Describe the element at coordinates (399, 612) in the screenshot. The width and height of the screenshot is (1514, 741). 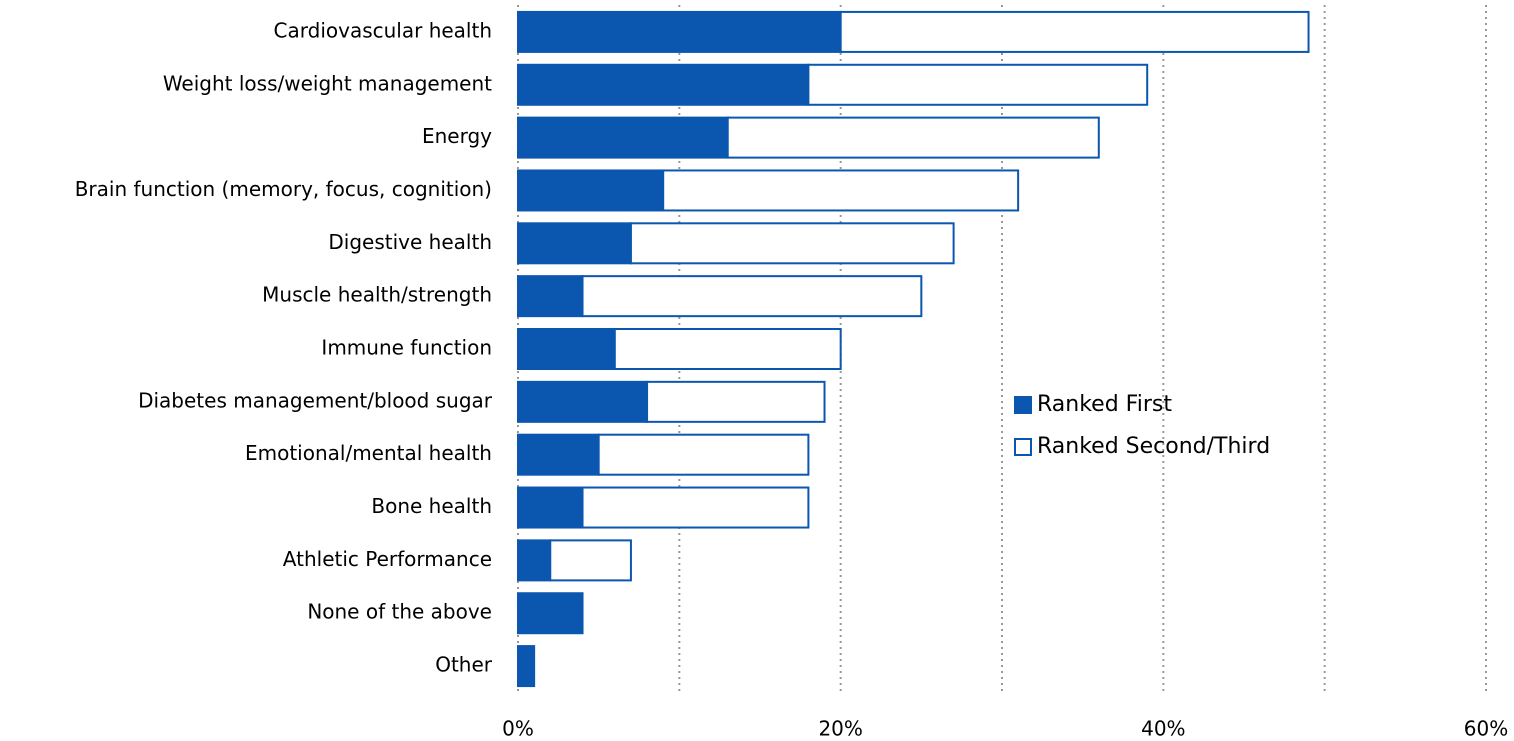
I see `y-tick-label: None of the above` at that location.